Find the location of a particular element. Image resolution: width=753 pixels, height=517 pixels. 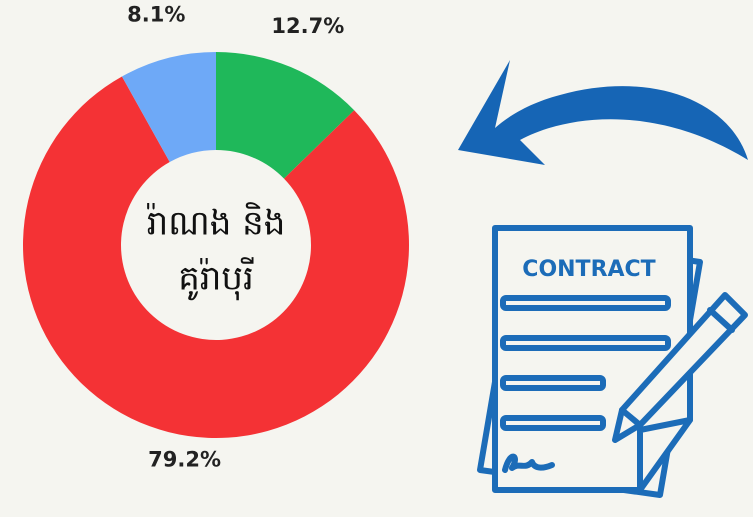

center-label: រ៉ាណង និង is located at coordinates (215, 223).